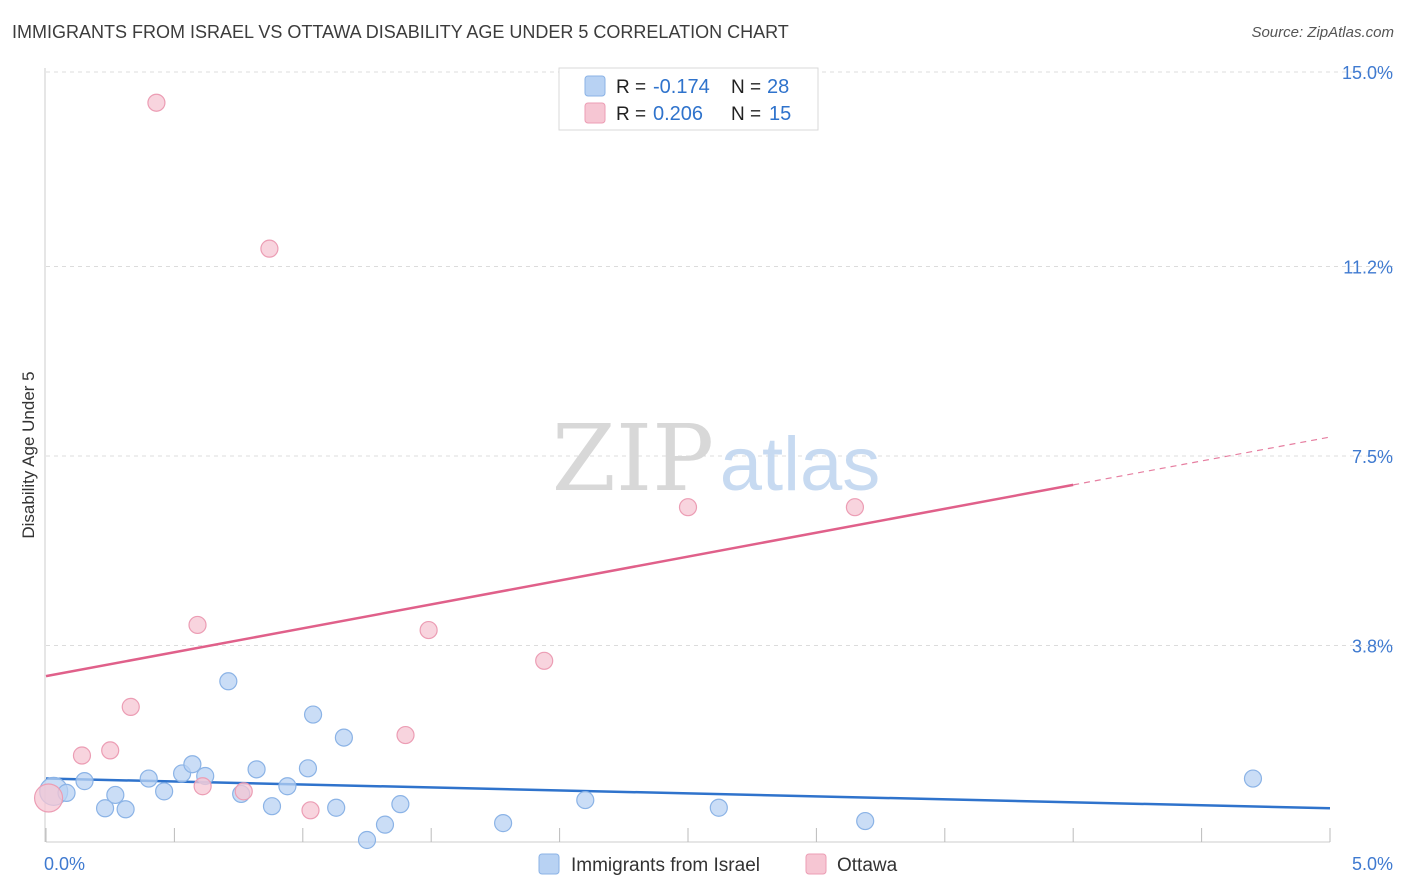 The width and height of the screenshot is (1406, 892). Describe the element at coordinates (681, 87) in the screenshot. I see `legend-r-value-1: -0.174` at that location.